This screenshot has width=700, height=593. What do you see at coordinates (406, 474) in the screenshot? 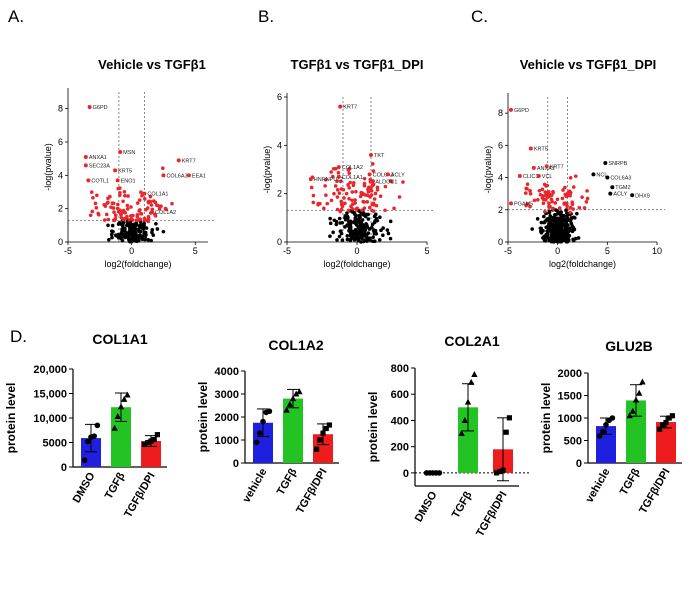
I see `y-tick-label: 0` at bounding box center [406, 474].